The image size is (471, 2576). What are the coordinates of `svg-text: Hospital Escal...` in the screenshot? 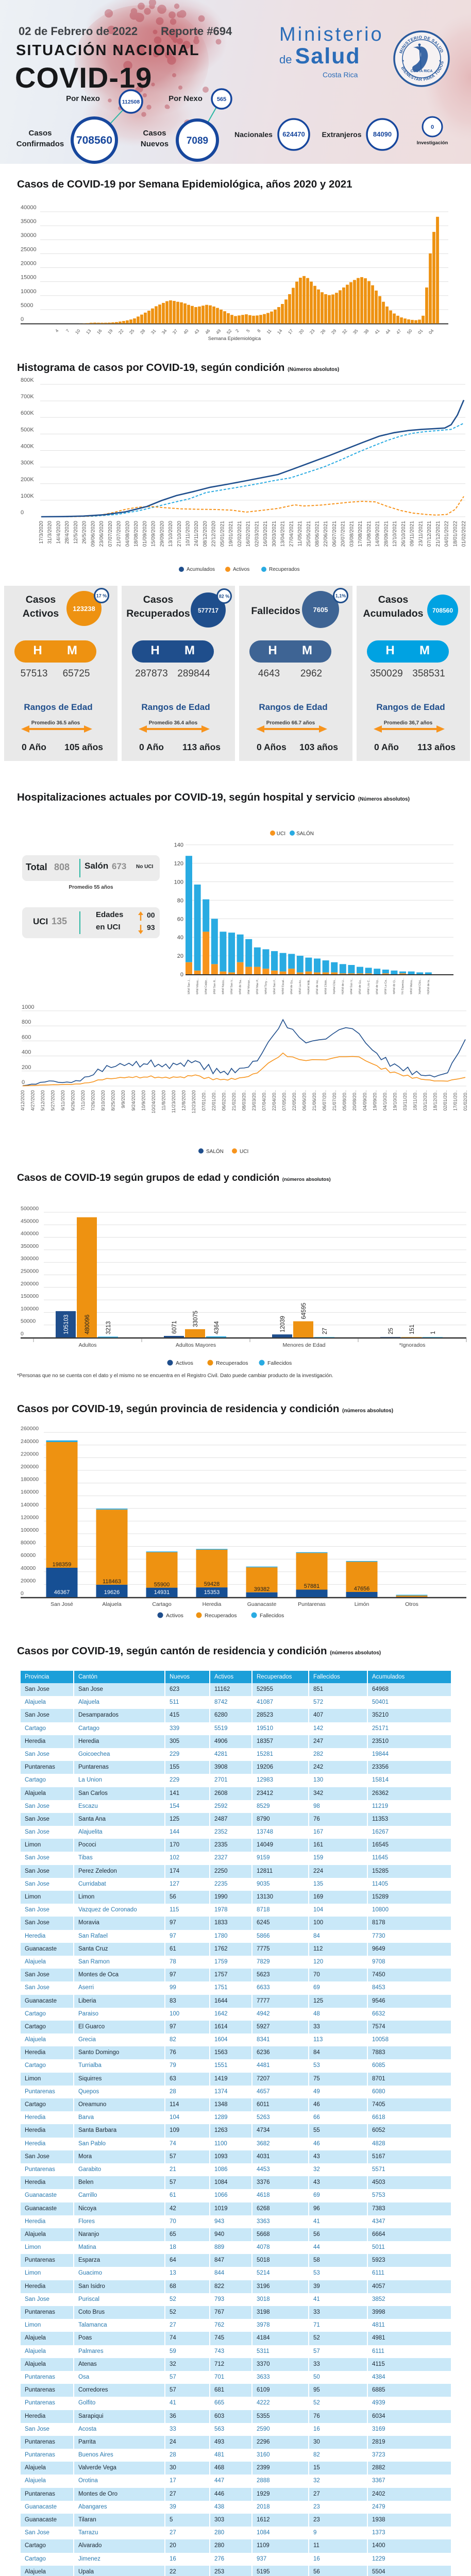 It's located at (283, 985).